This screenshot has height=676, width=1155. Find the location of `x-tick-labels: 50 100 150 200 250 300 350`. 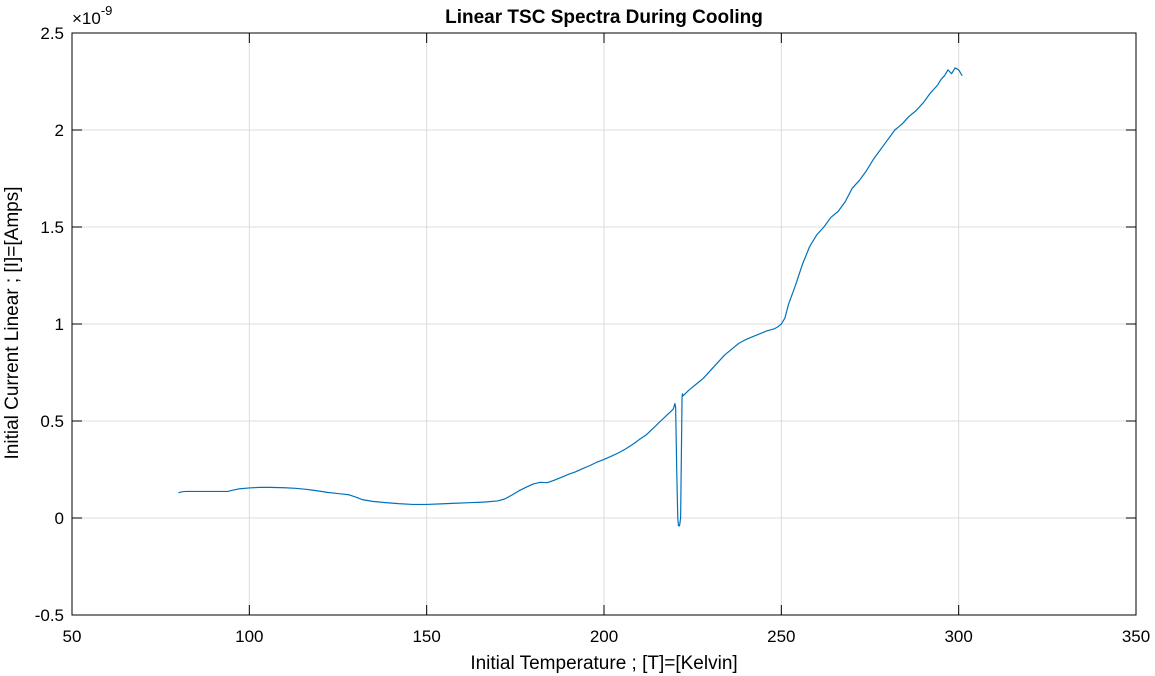

x-tick-labels: 50 100 150 200 250 300 350 is located at coordinates (607, 636).